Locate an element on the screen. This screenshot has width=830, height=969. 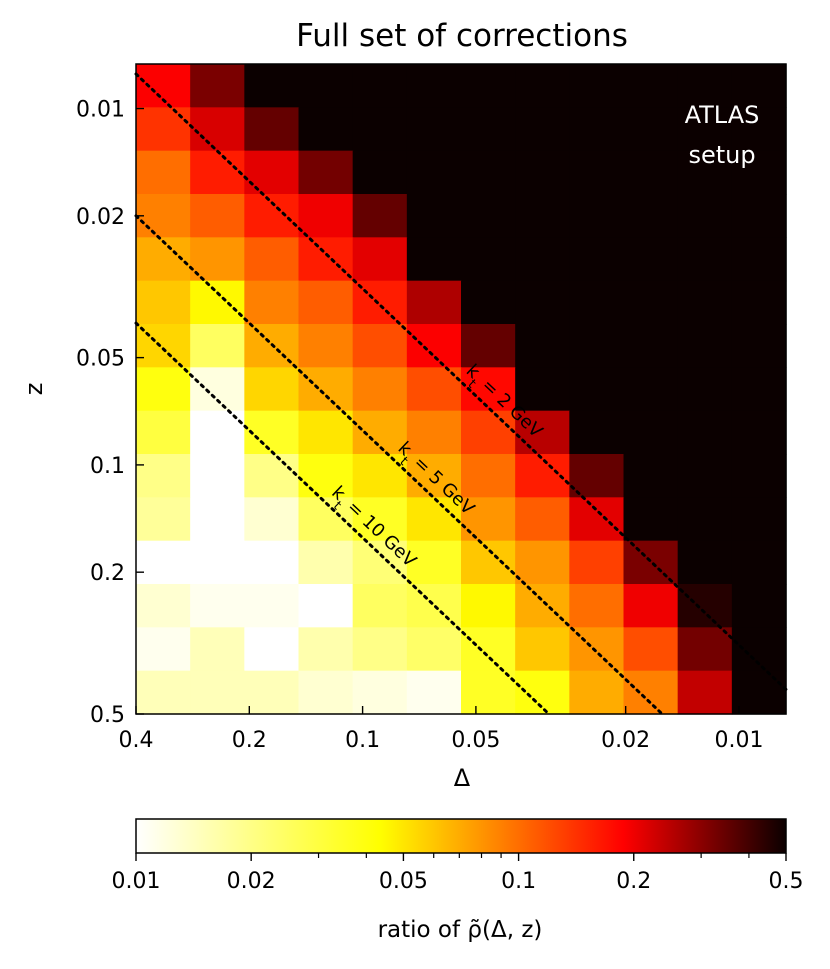
colorbar-tick-label: 0.01 is located at coordinates (136, 881).